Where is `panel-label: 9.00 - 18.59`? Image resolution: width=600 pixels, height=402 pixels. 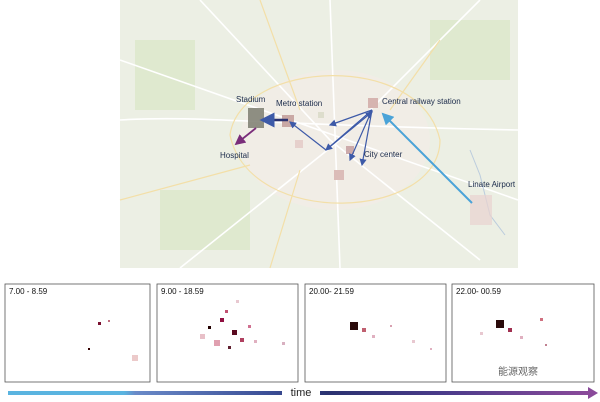
panel-label: 9.00 - 18.59 is located at coordinates (182, 291).